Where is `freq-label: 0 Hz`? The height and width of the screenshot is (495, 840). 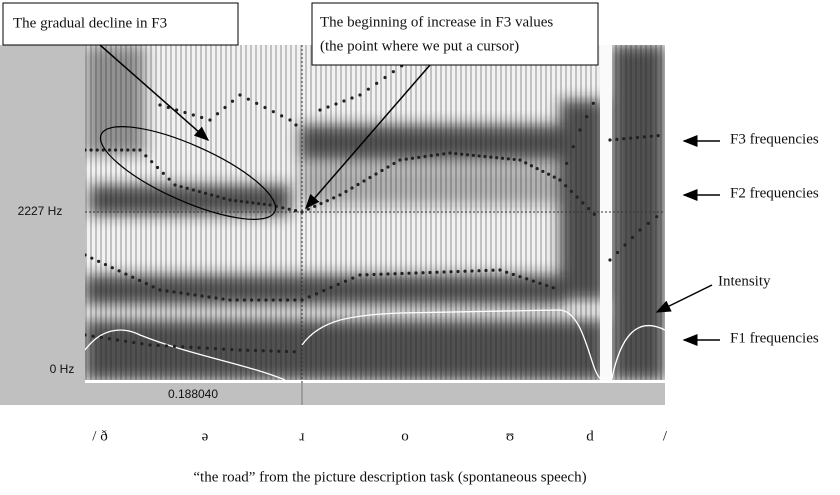
freq-label: 0 Hz is located at coordinates (62, 369).